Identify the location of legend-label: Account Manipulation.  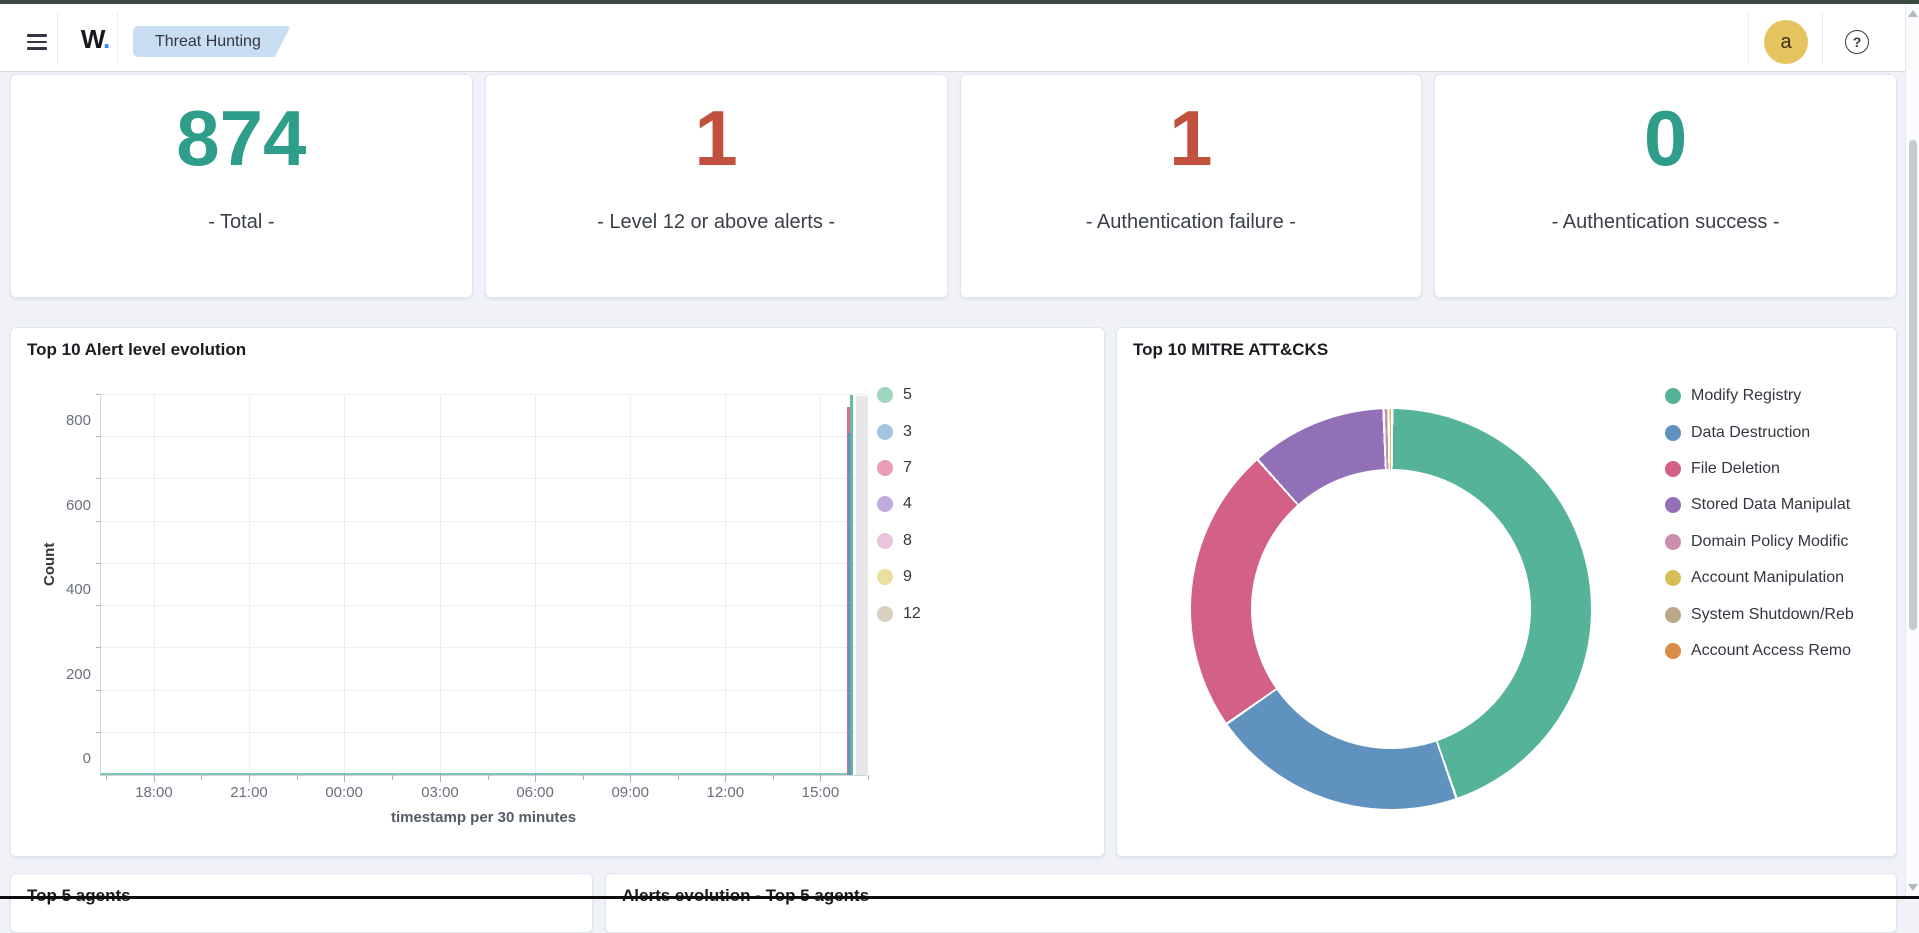
(1767, 578).